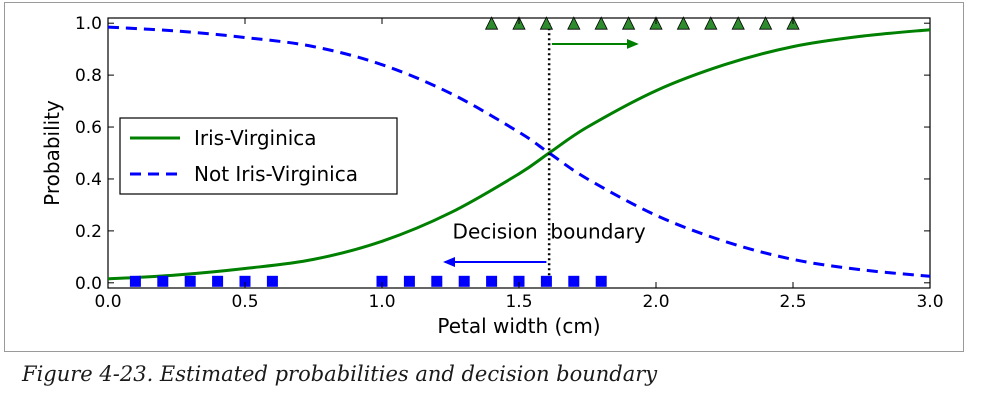 The image size is (1002, 404). I want to click on y-axis-label: Probability, so click(52, 153).